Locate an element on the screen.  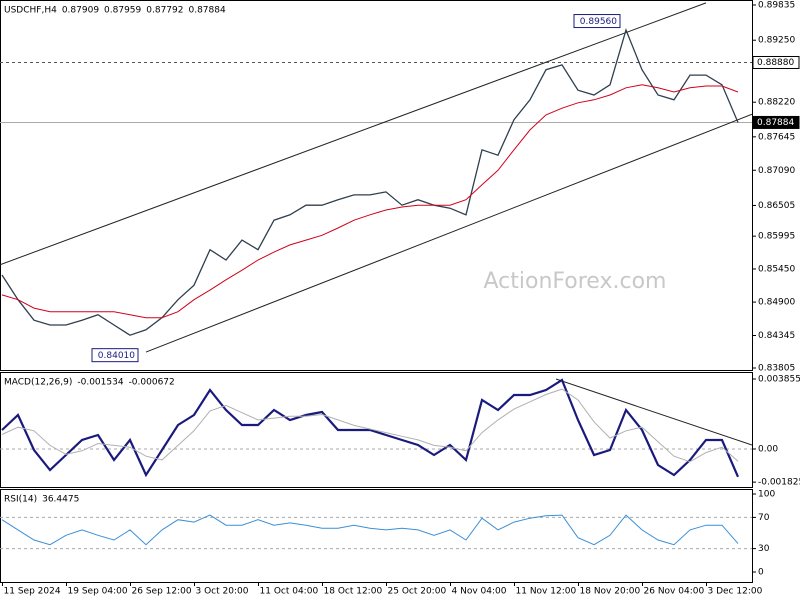
y-tick-label: 0.84345 is located at coordinates (776, 336).